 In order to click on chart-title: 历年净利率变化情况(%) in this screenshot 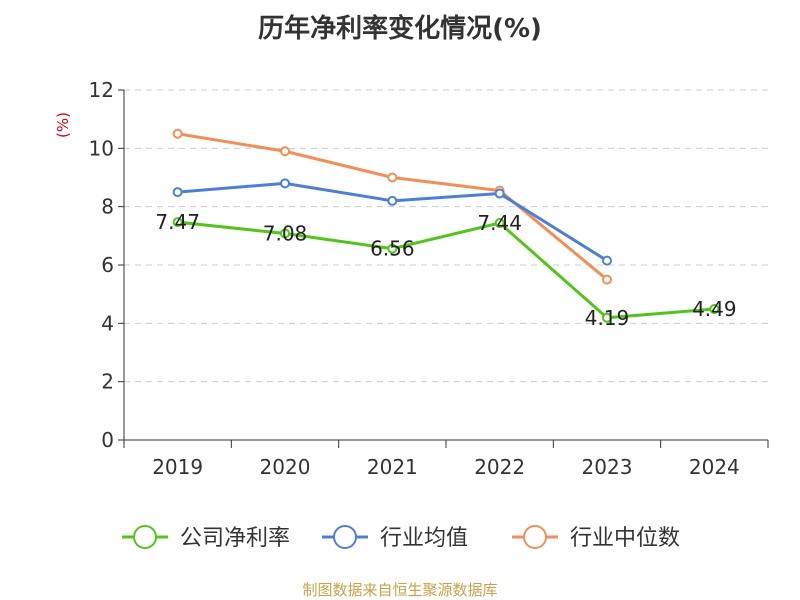, I will do `click(400, 29)`.